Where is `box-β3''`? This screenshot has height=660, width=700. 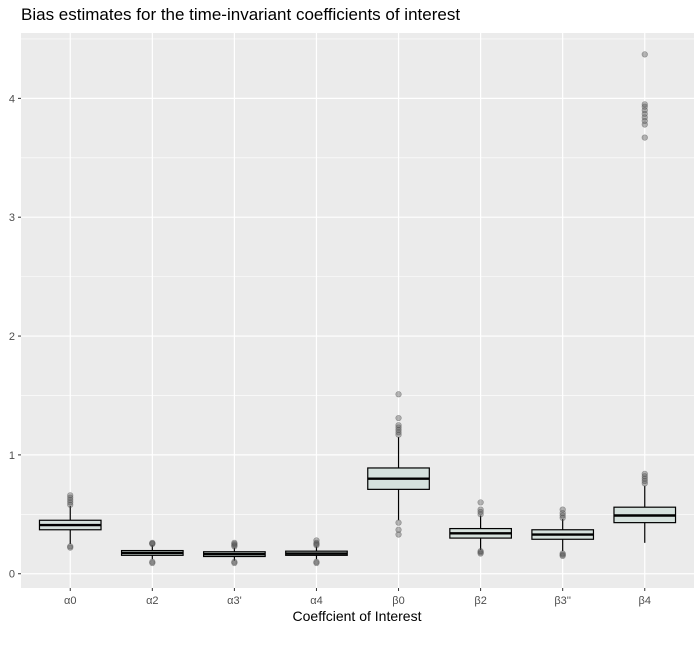 box-β3'' is located at coordinates (563, 533).